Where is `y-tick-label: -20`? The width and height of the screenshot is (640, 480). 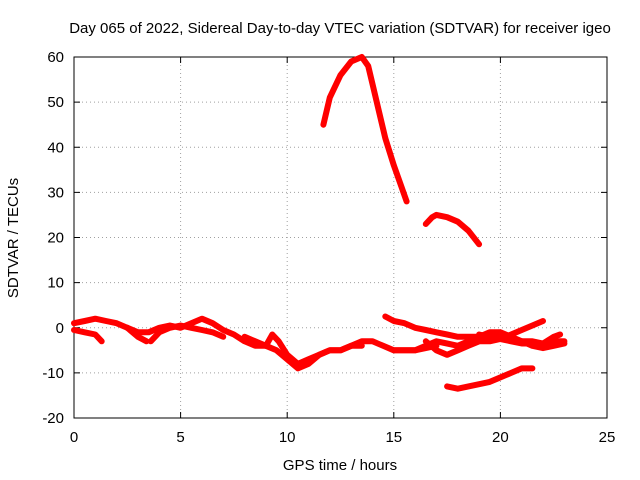 y-tick-label: -20 is located at coordinates (53, 418).